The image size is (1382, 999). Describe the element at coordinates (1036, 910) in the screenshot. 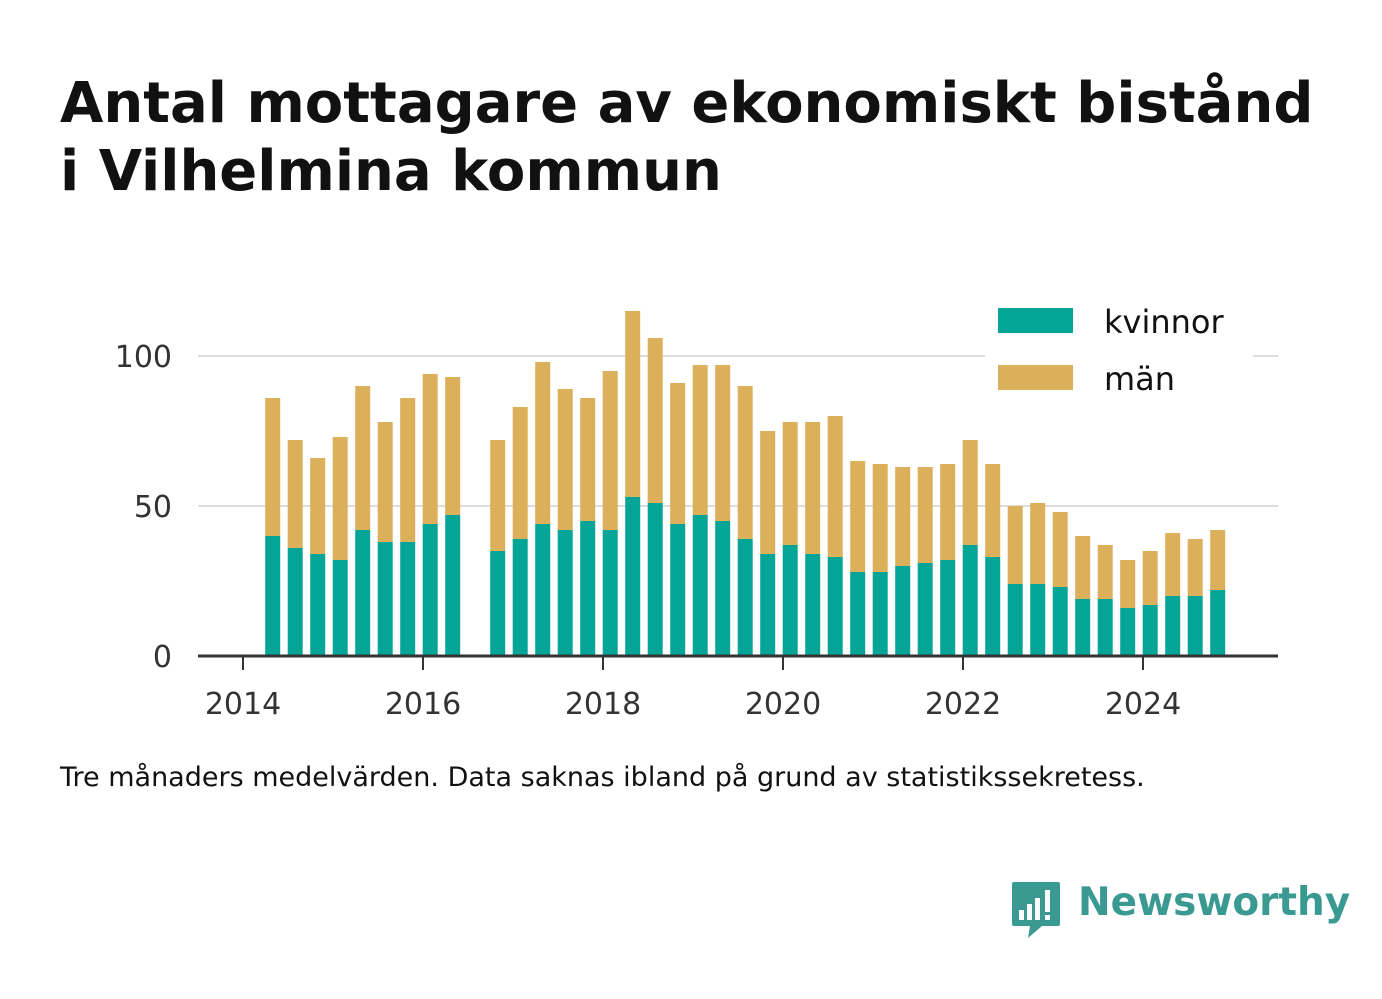

I see `chart-bubble-icon` at that location.